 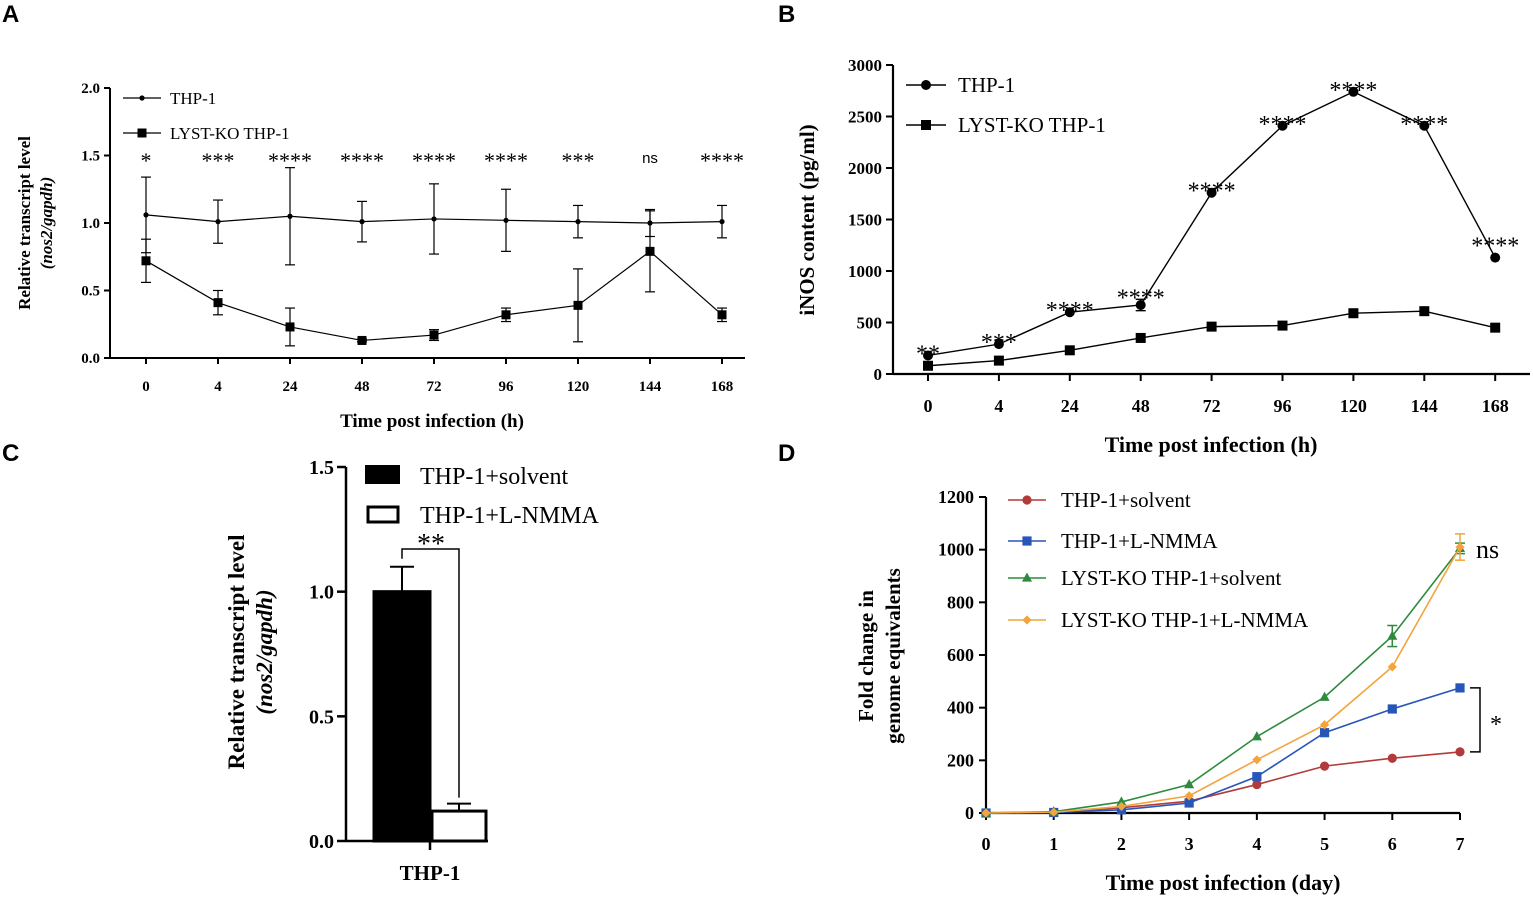 What do you see at coordinates (1211, 444) in the screenshot?
I see `x-axis-title: Time post infection (h)` at bounding box center [1211, 444].